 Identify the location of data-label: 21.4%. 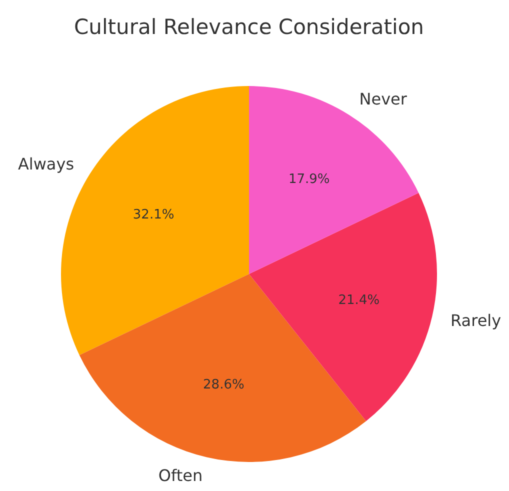
(359, 300).